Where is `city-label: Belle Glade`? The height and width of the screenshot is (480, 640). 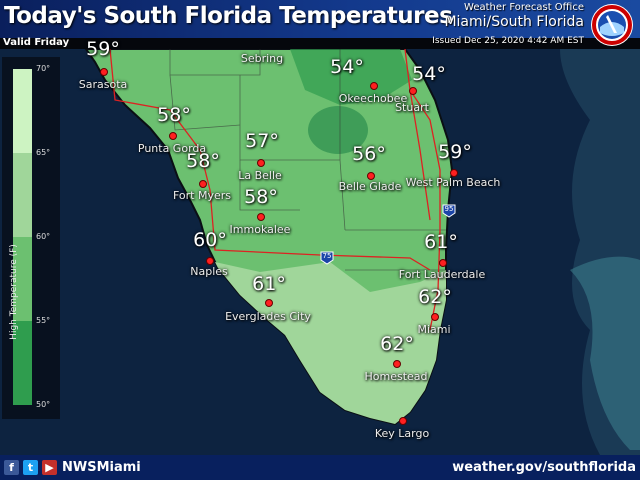
city-label: Belle Glade is located at coordinates (370, 186).